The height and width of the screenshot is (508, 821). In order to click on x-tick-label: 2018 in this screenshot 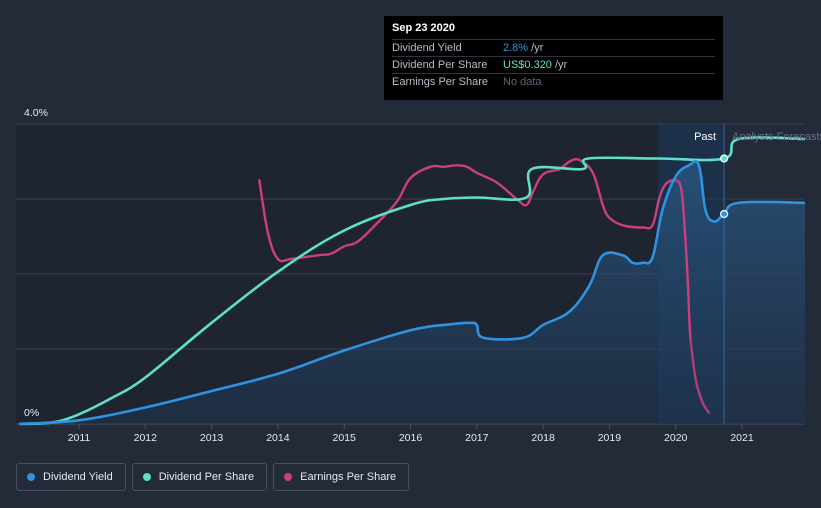, I will do `click(543, 438)`.